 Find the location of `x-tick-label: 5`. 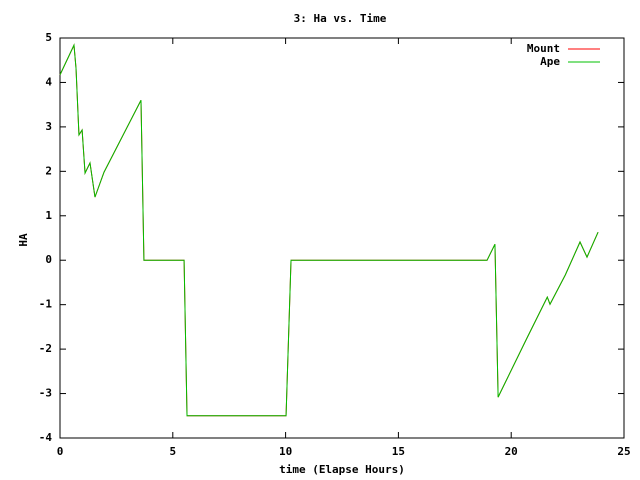

x-tick-label: 5 is located at coordinates (172, 451).